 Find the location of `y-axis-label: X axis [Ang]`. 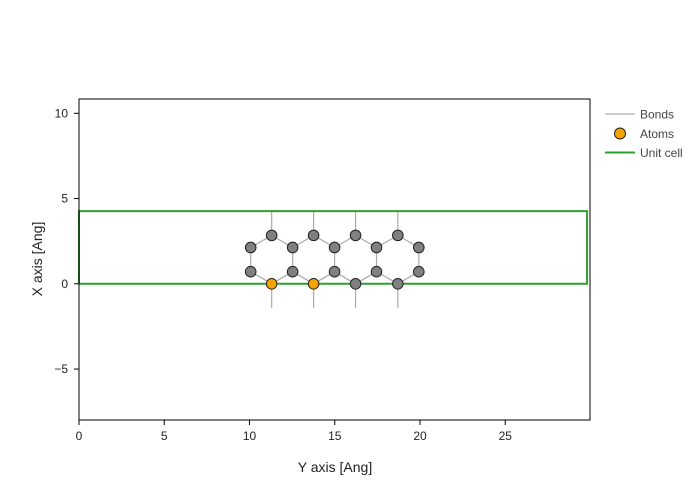

y-axis-label: X axis [Ang] is located at coordinates (37, 259).